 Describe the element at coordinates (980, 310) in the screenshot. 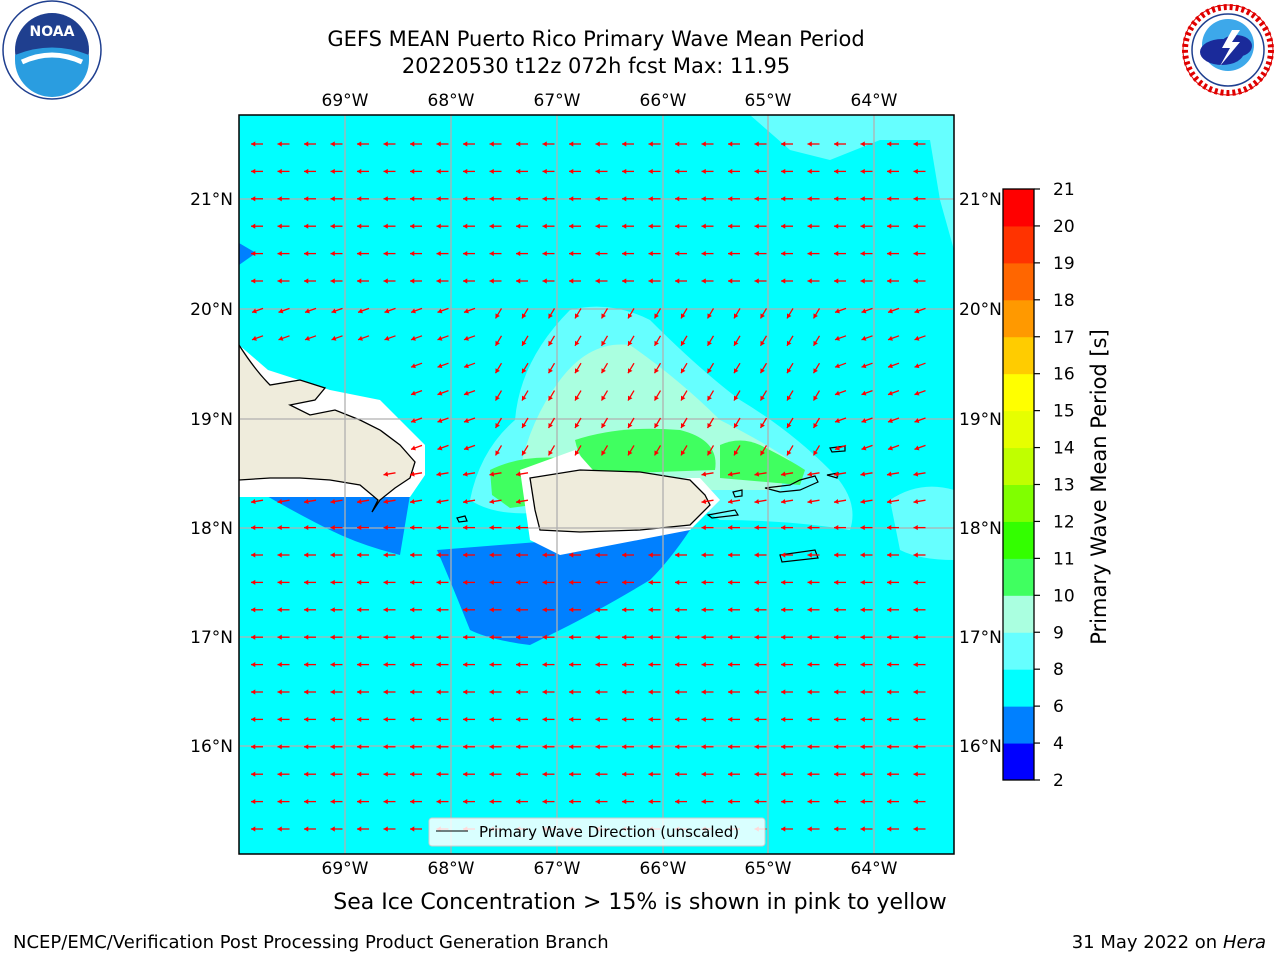

I see `lat-label-right: 20°N` at that location.